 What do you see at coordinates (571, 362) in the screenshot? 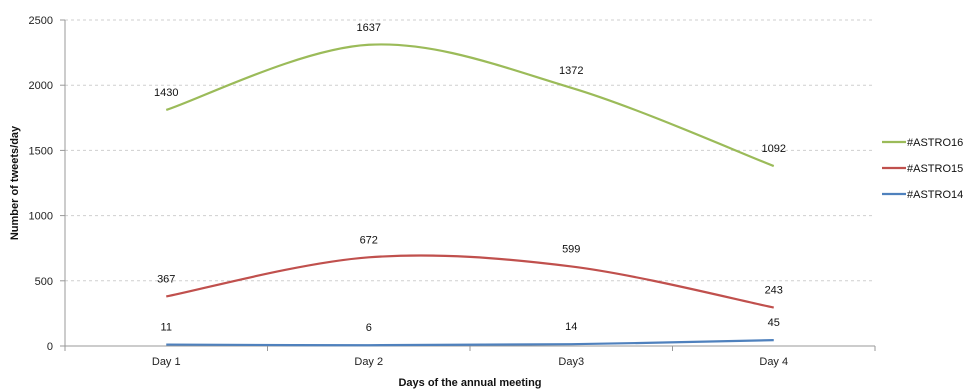
I see `x-tick-label: Day3` at bounding box center [571, 362].